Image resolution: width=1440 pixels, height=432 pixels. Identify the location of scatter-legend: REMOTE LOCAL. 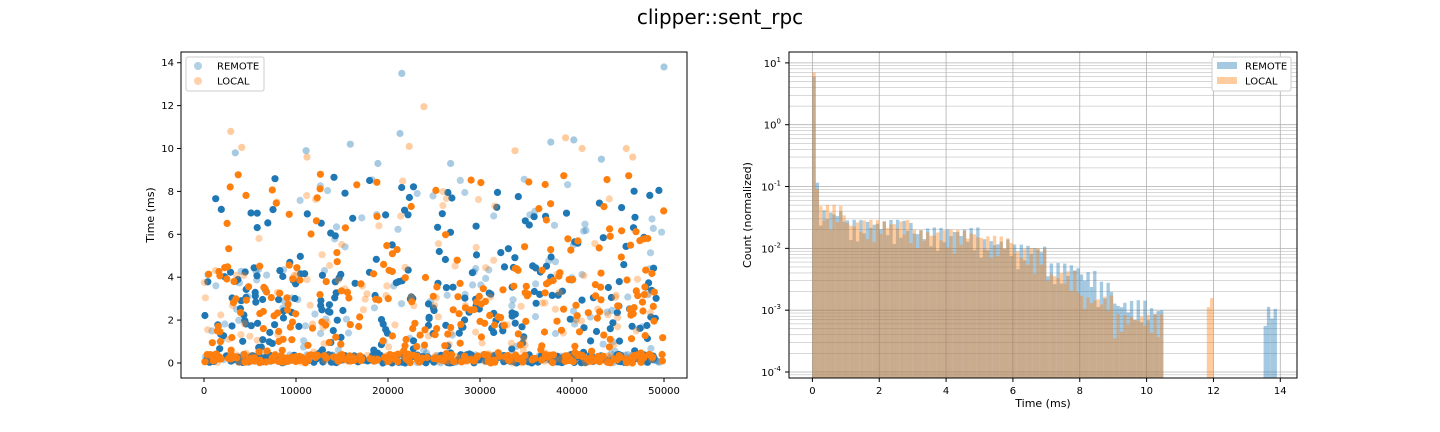
(225, 74).